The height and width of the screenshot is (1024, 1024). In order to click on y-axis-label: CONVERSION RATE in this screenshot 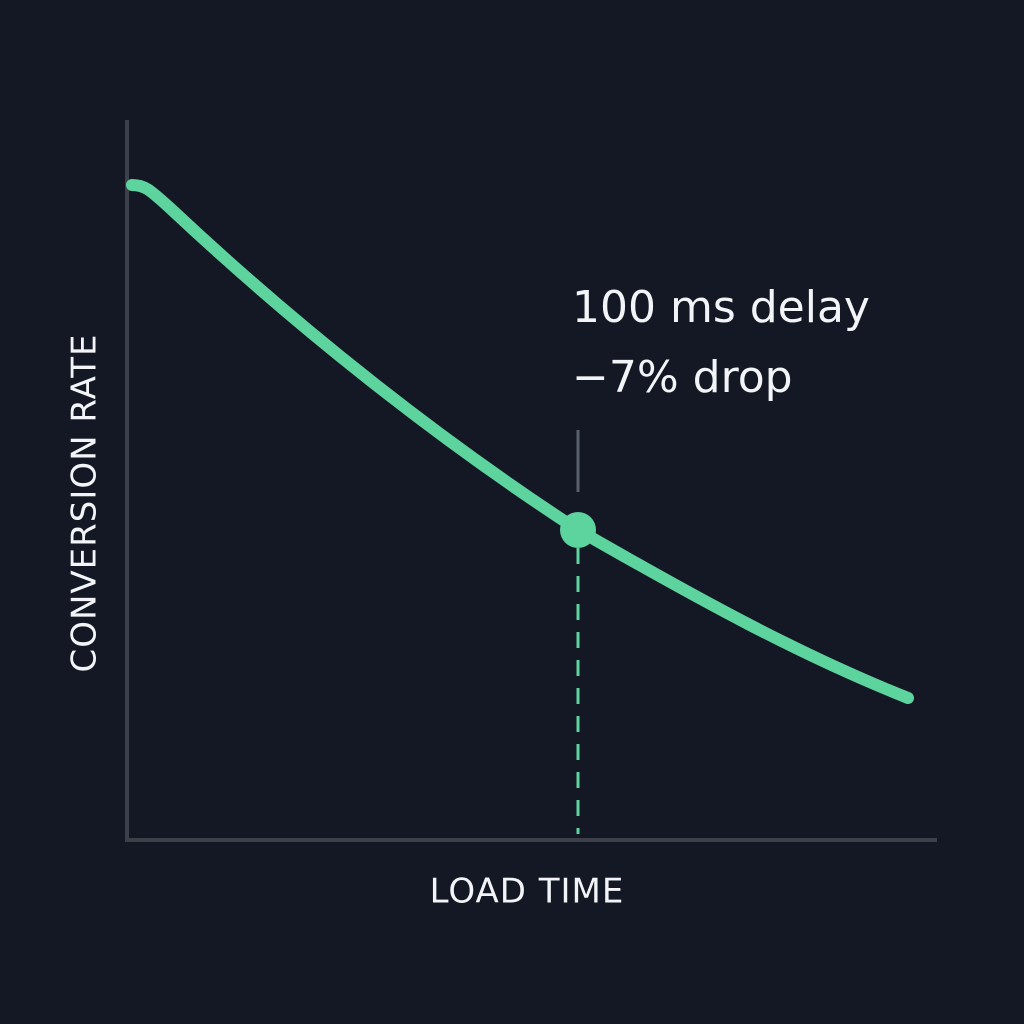, I will do `click(85, 502)`.